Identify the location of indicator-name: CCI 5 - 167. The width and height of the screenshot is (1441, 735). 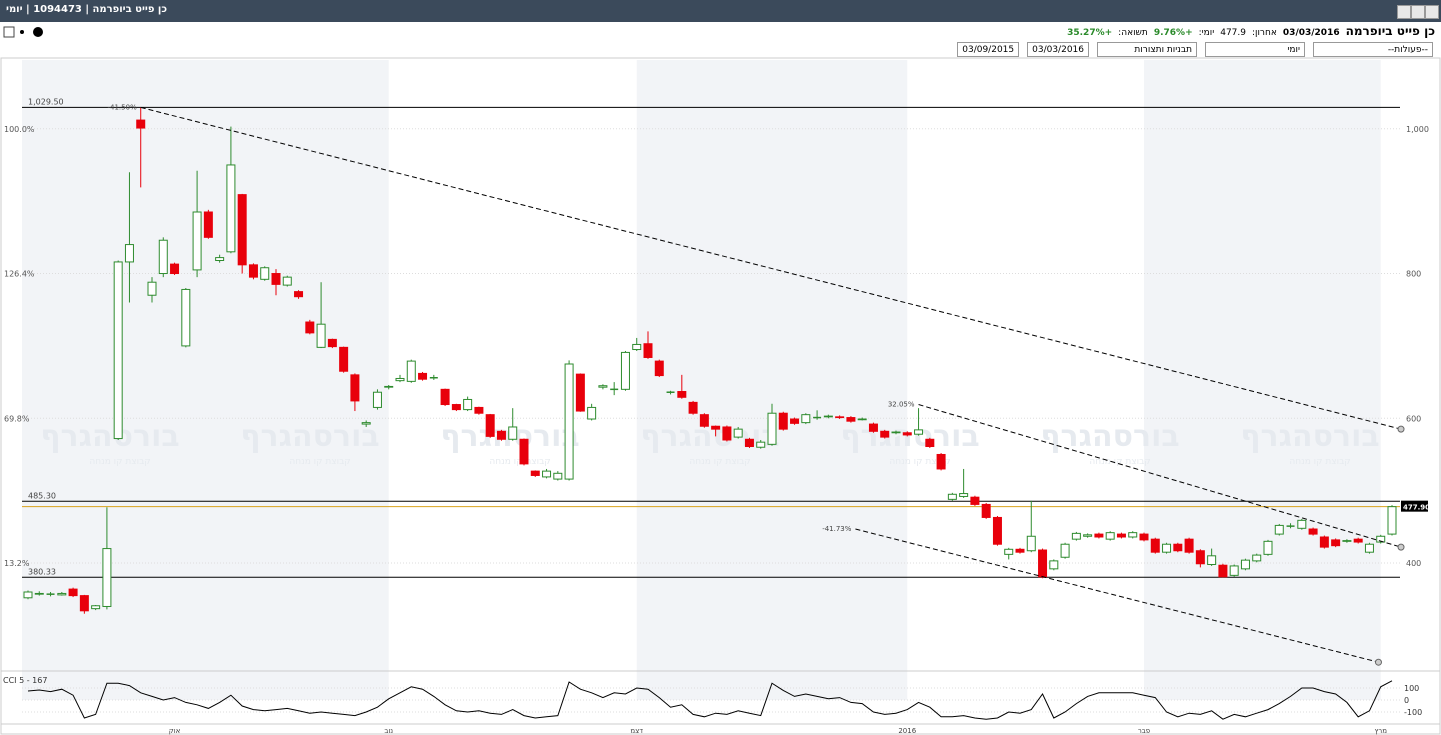
(25, 680).